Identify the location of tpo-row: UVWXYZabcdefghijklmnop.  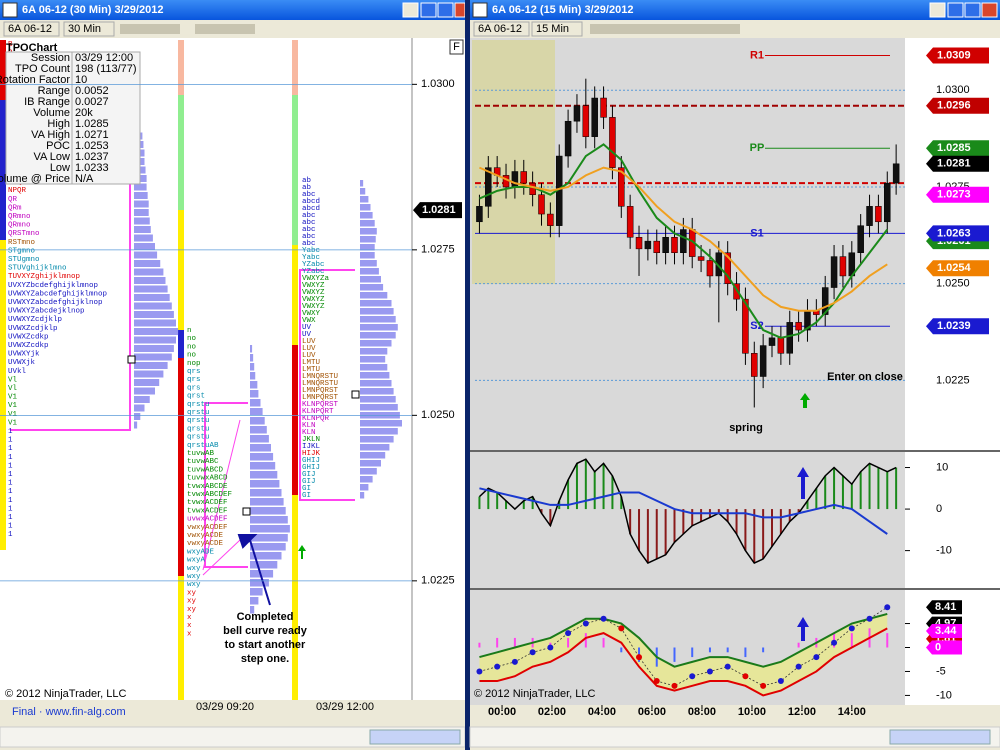
(57, 294).